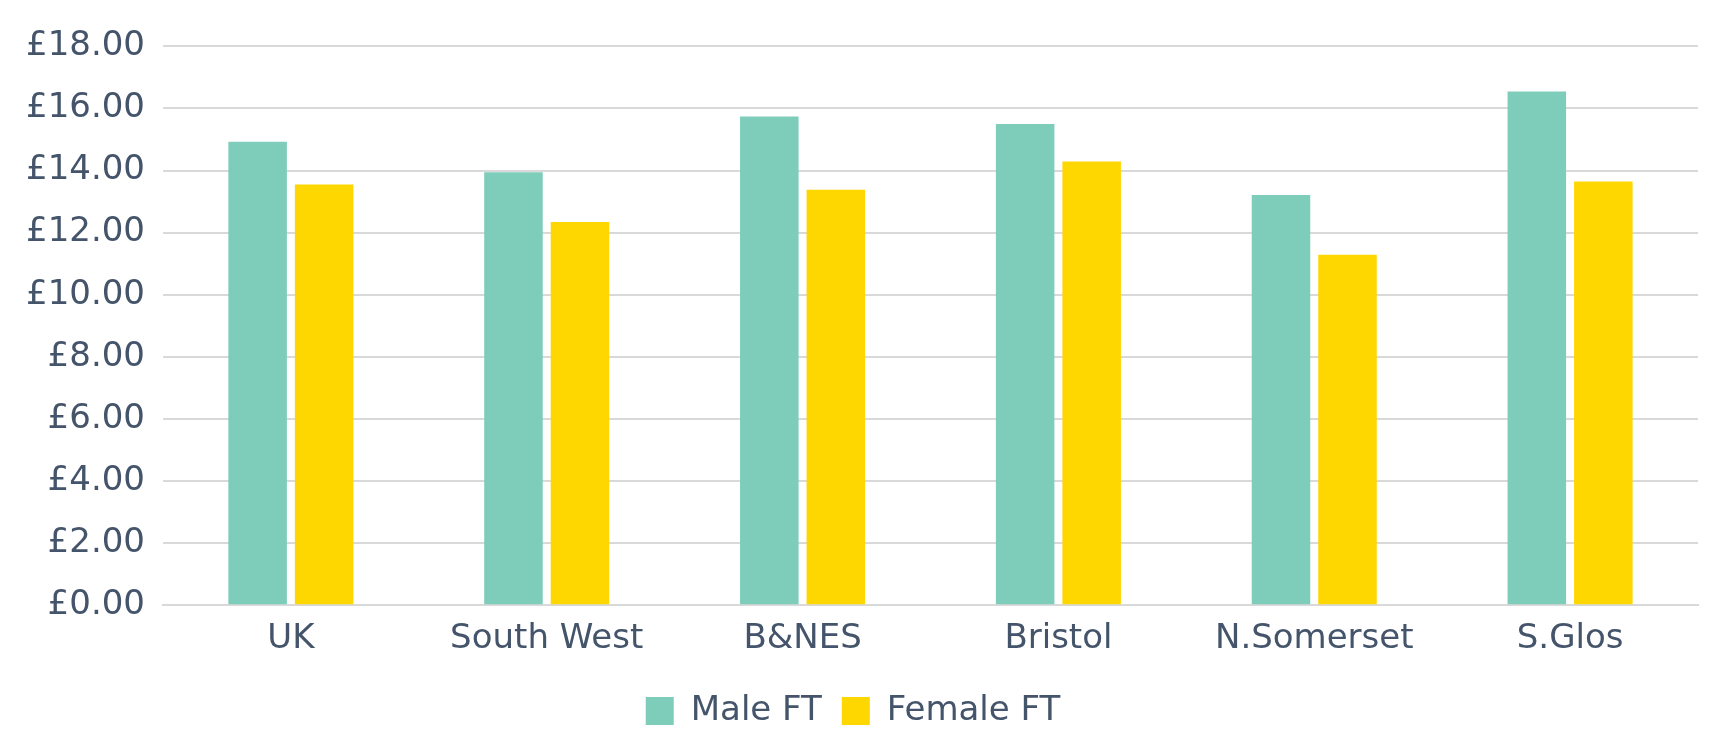  What do you see at coordinates (1058, 636) in the screenshot?
I see `x-tick-label: Bristol` at bounding box center [1058, 636].